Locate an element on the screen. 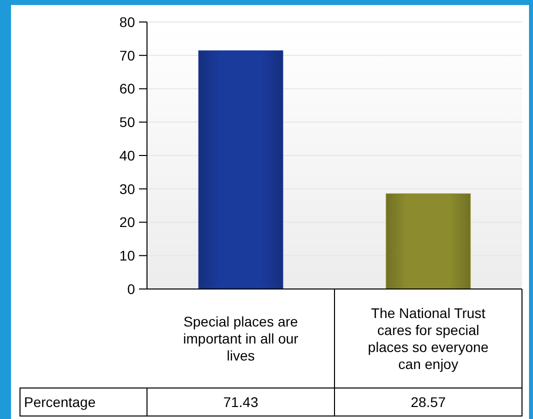 The width and height of the screenshot is (533, 419). data-label: 71.43 is located at coordinates (240, 402).